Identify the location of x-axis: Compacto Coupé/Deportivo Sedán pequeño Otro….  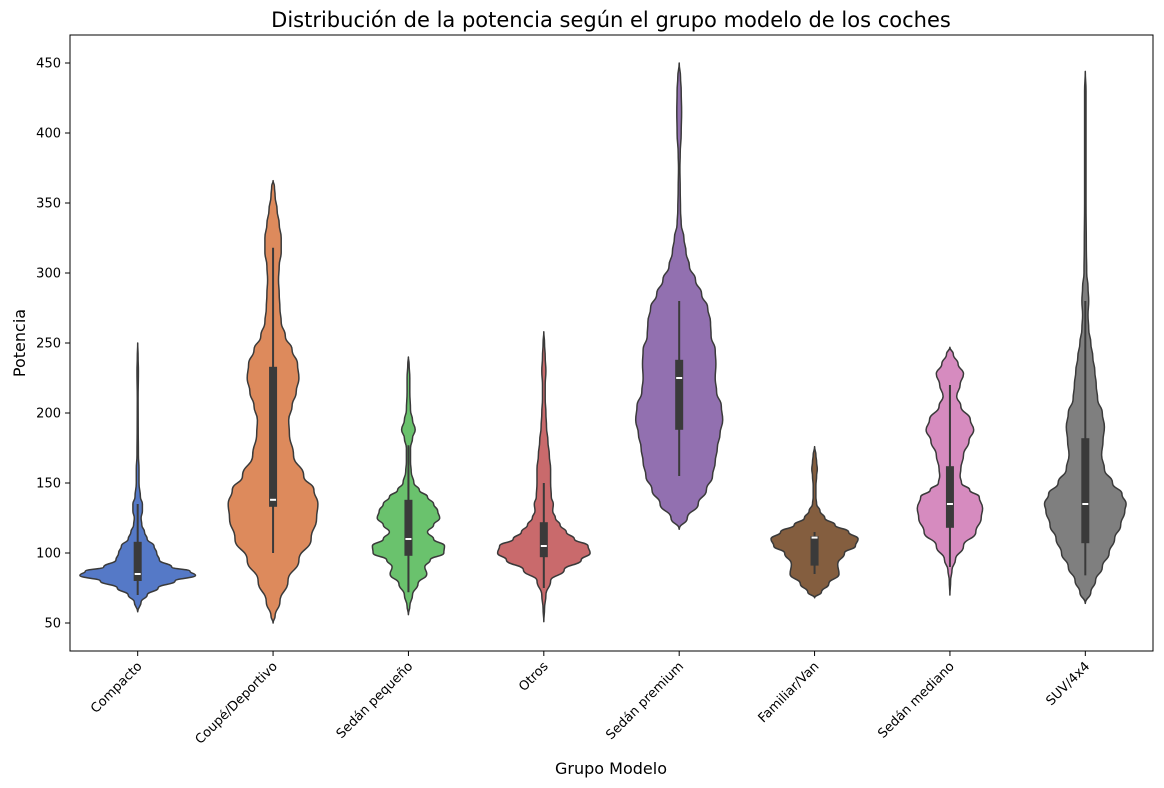
(590, 699).